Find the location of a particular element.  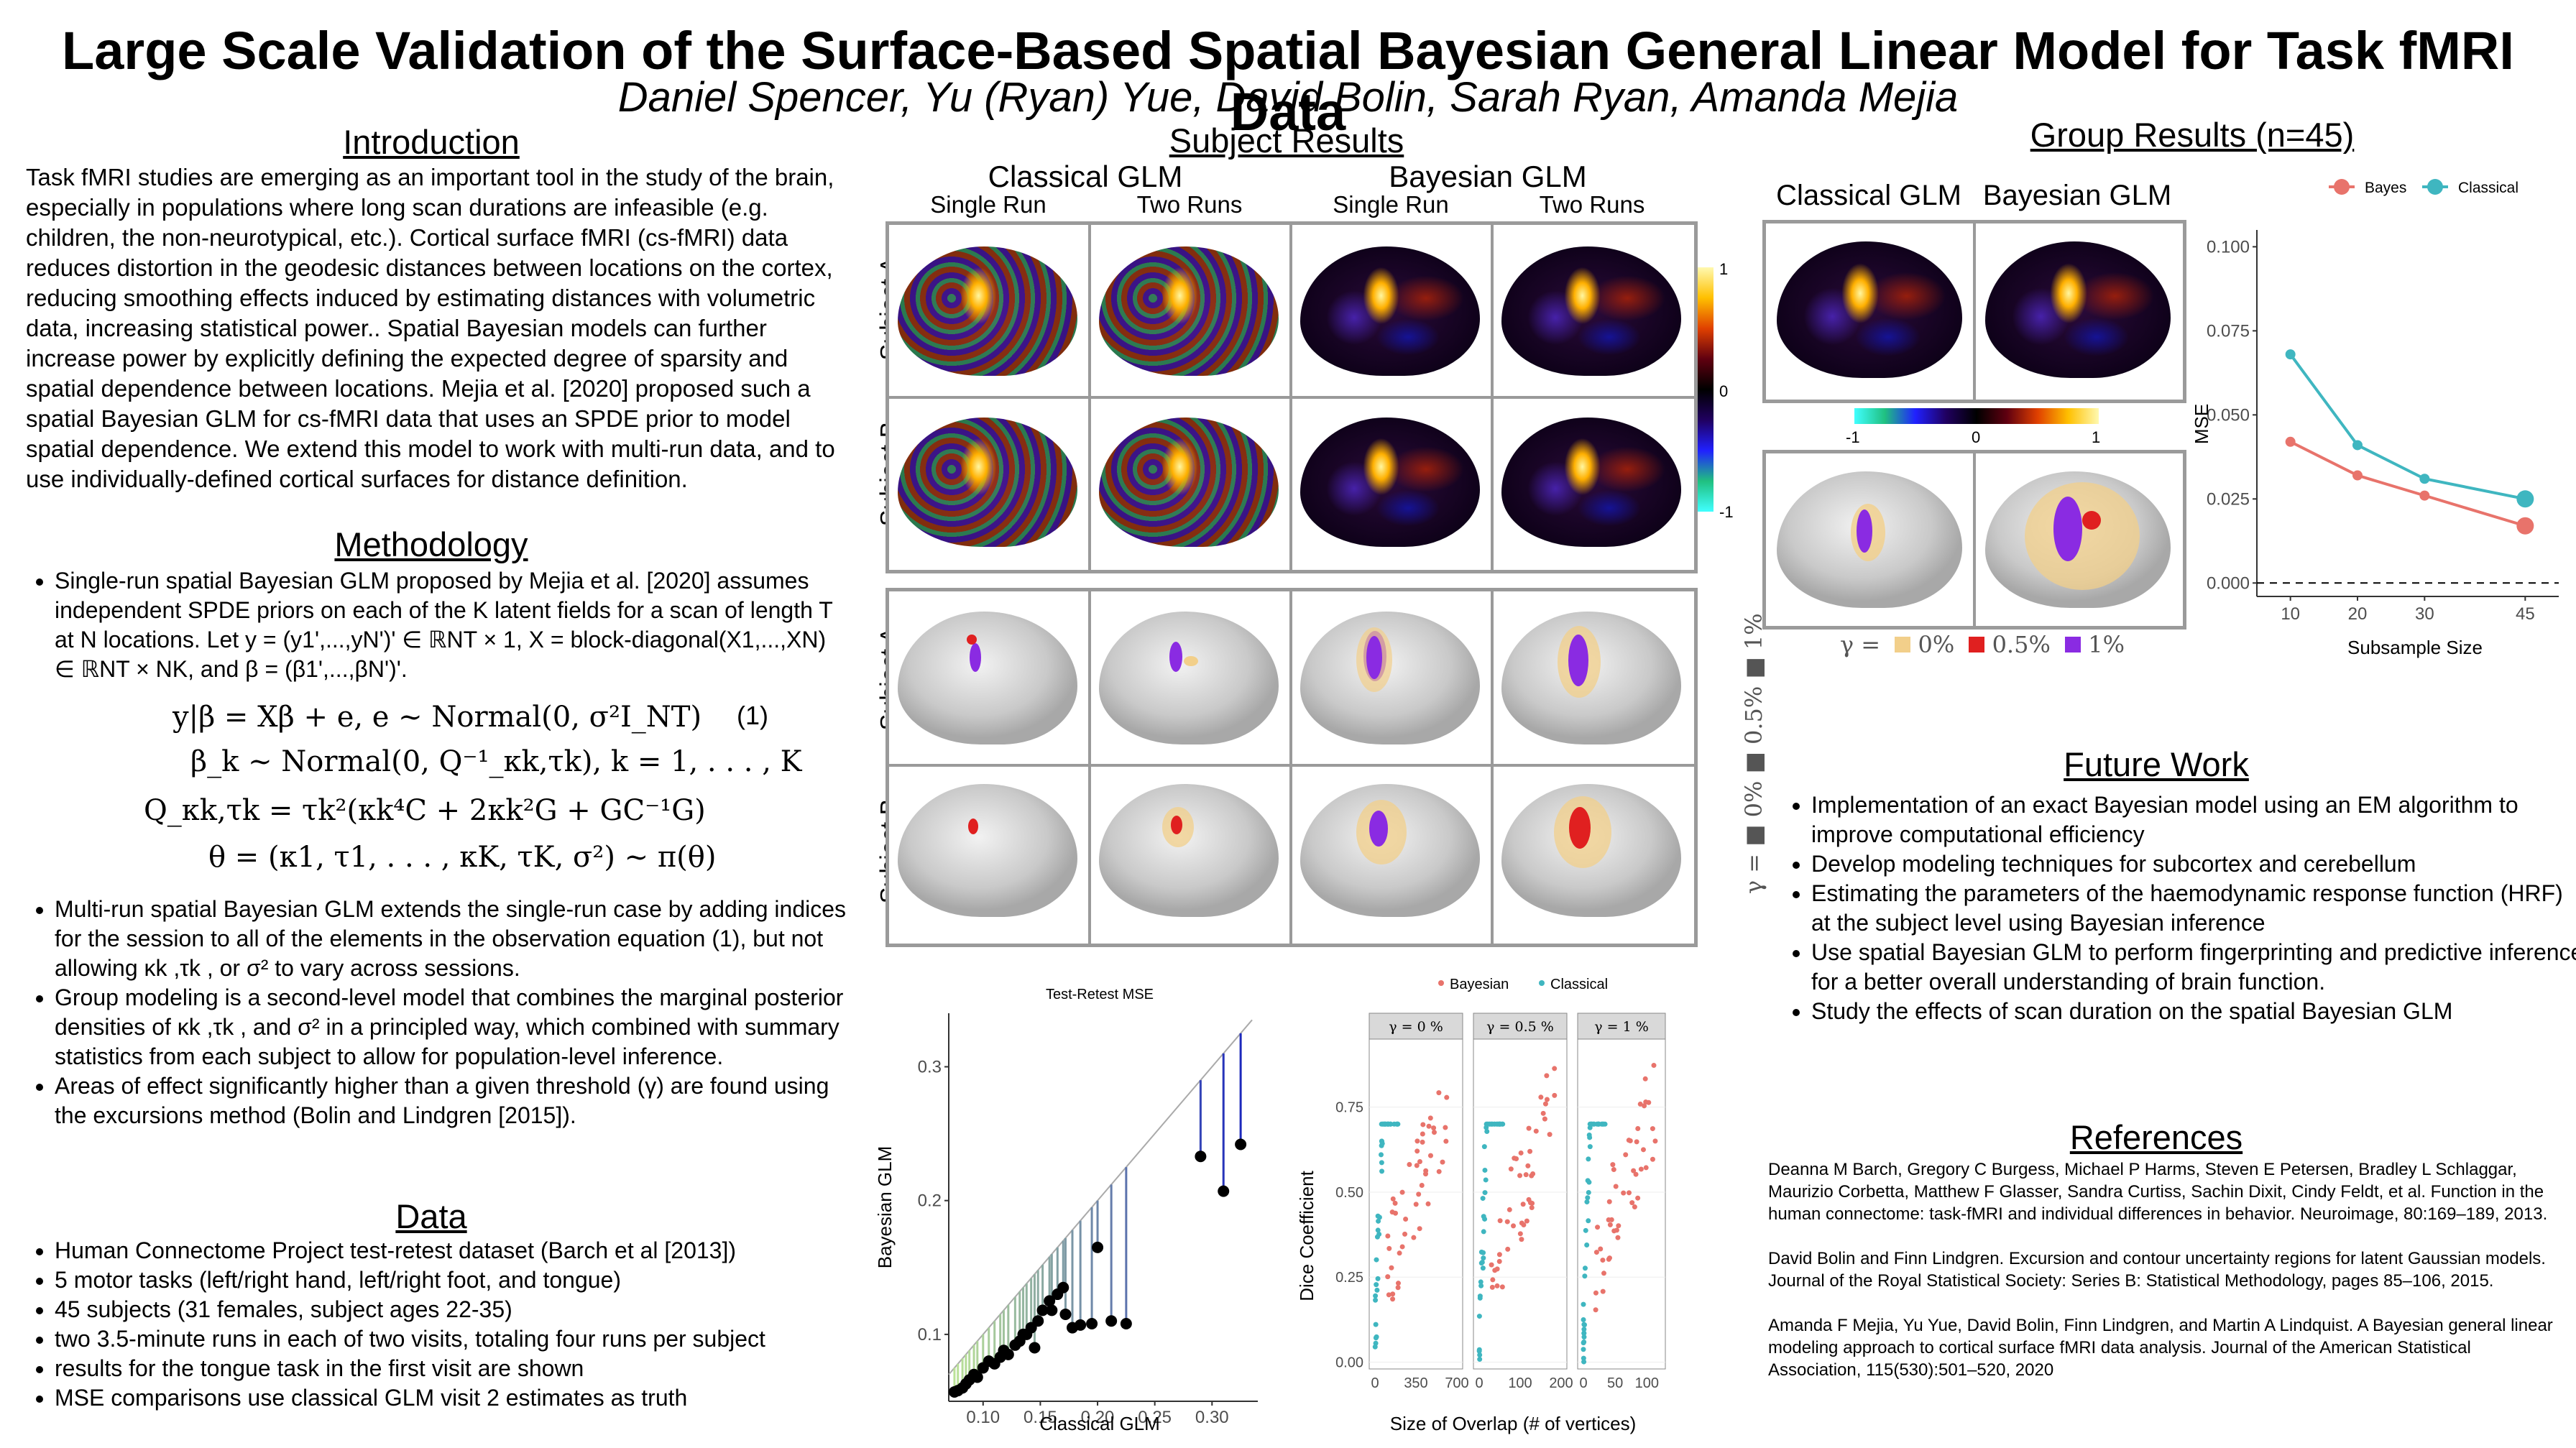

methodology-heading: Methodology is located at coordinates (431, 544).